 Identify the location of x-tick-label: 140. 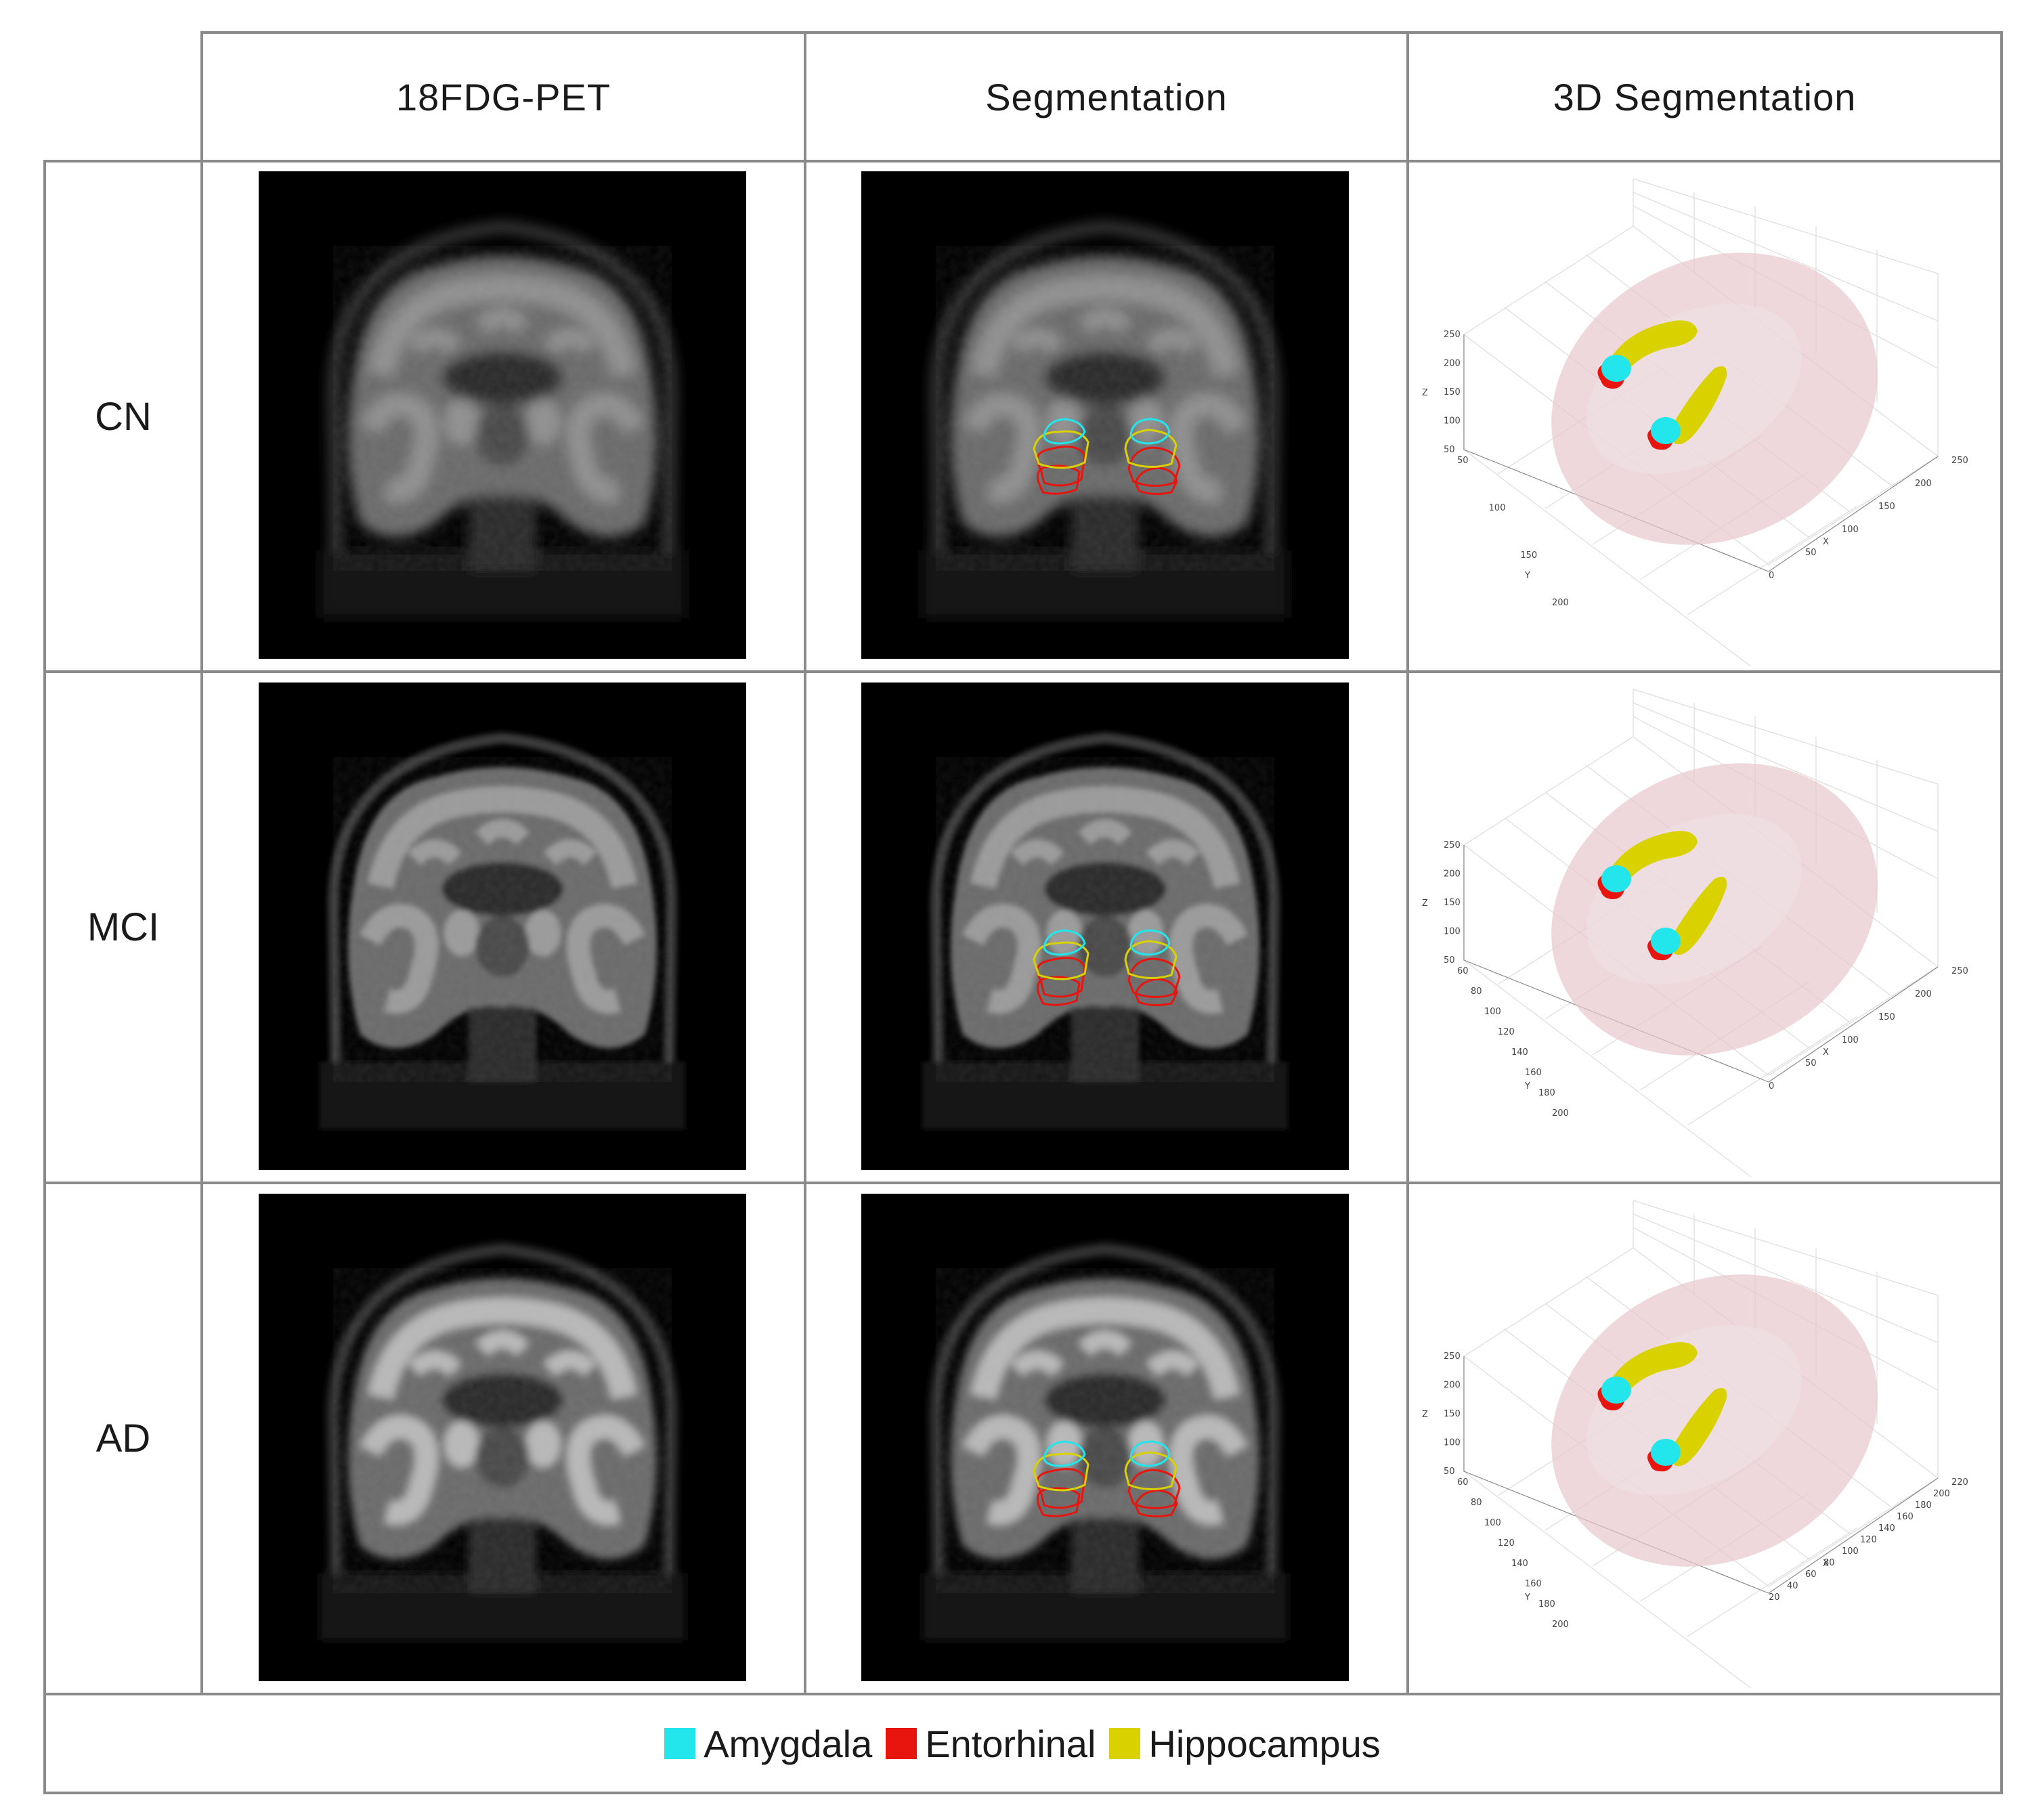
(1886, 1529).